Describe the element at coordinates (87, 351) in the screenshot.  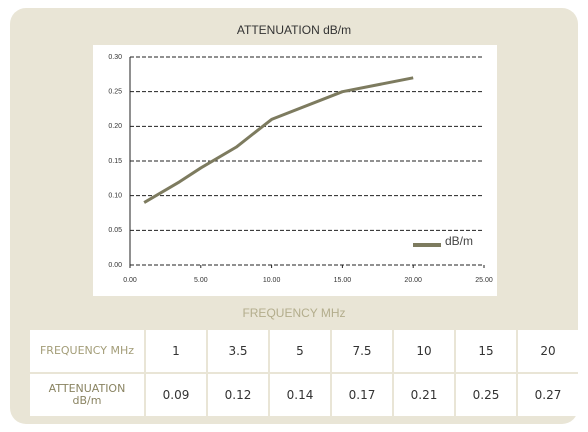
I see `row-header: FREQUENCY MHz` at that location.